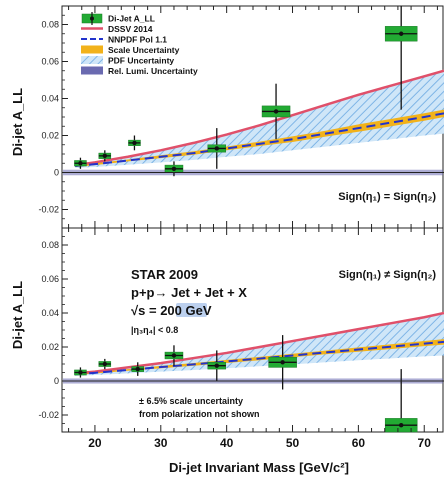 The height and width of the screenshot is (479, 444). I want to click on top-condition-label: Sign(η₁) = Sign(η₂), so click(387, 197).